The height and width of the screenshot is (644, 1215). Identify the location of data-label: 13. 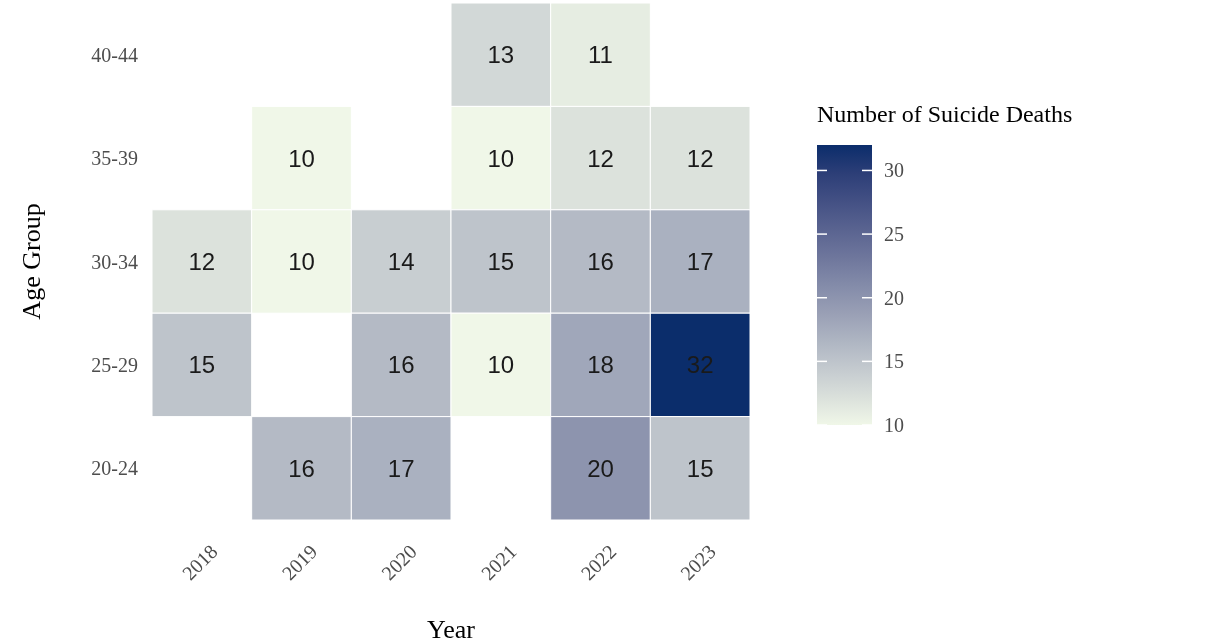
(501, 55).